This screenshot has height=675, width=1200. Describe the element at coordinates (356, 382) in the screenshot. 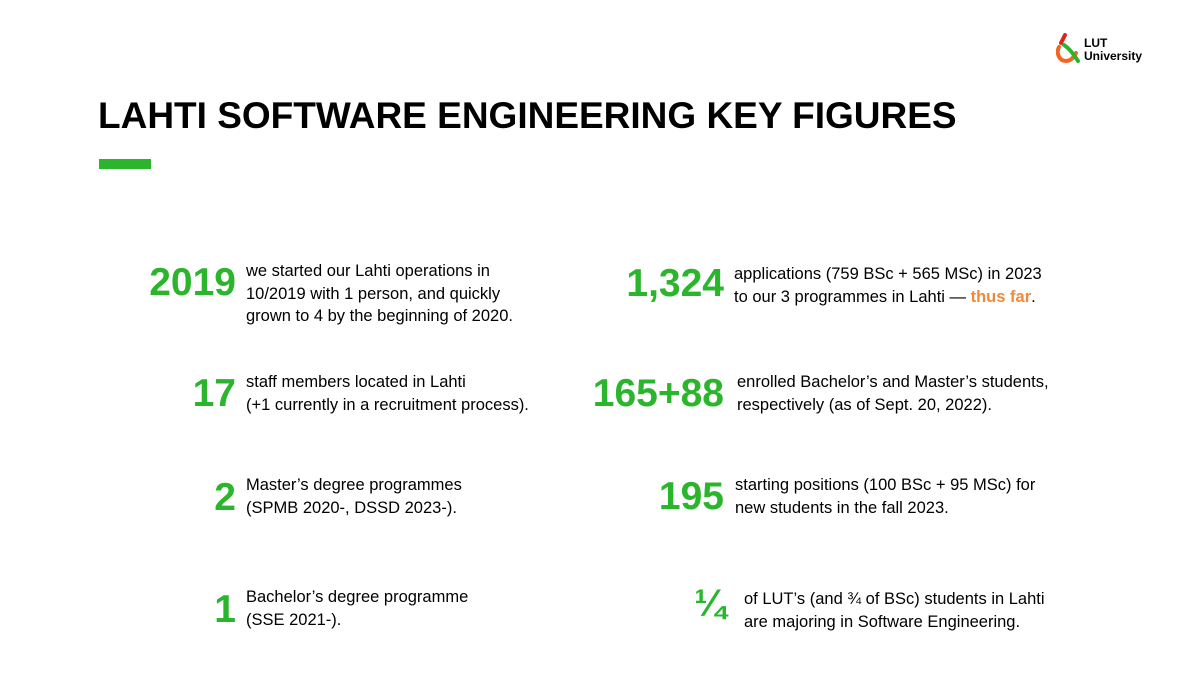

I see `desc-line: staff members located in Lahti` at that location.